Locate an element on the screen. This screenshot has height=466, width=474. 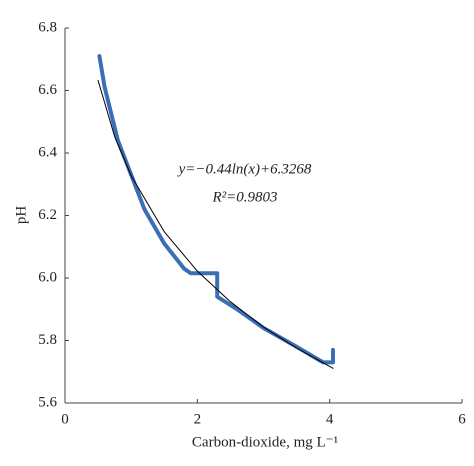
x-tick-label: 4 is located at coordinates (330, 419).